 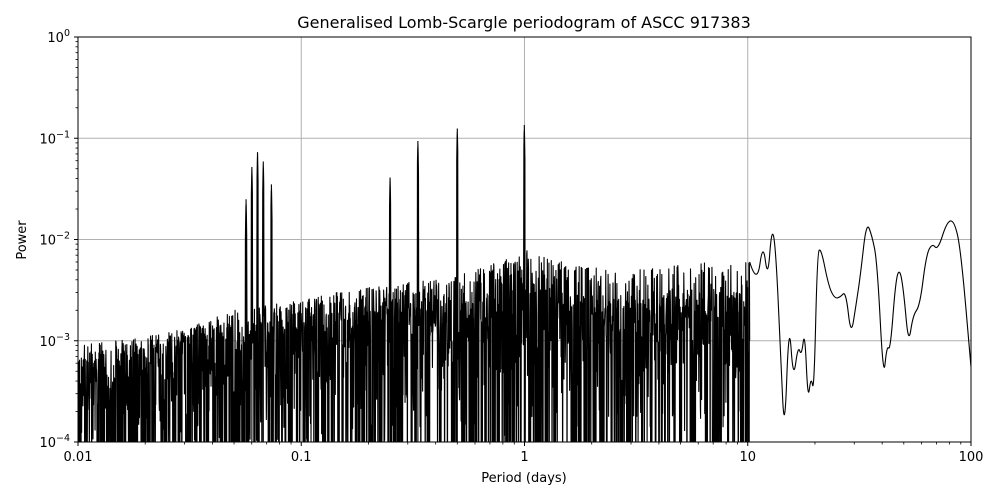 What do you see at coordinates (971, 457) in the screenshot?
I see `x-tick-label: 100` at bounding box center [971, 457].